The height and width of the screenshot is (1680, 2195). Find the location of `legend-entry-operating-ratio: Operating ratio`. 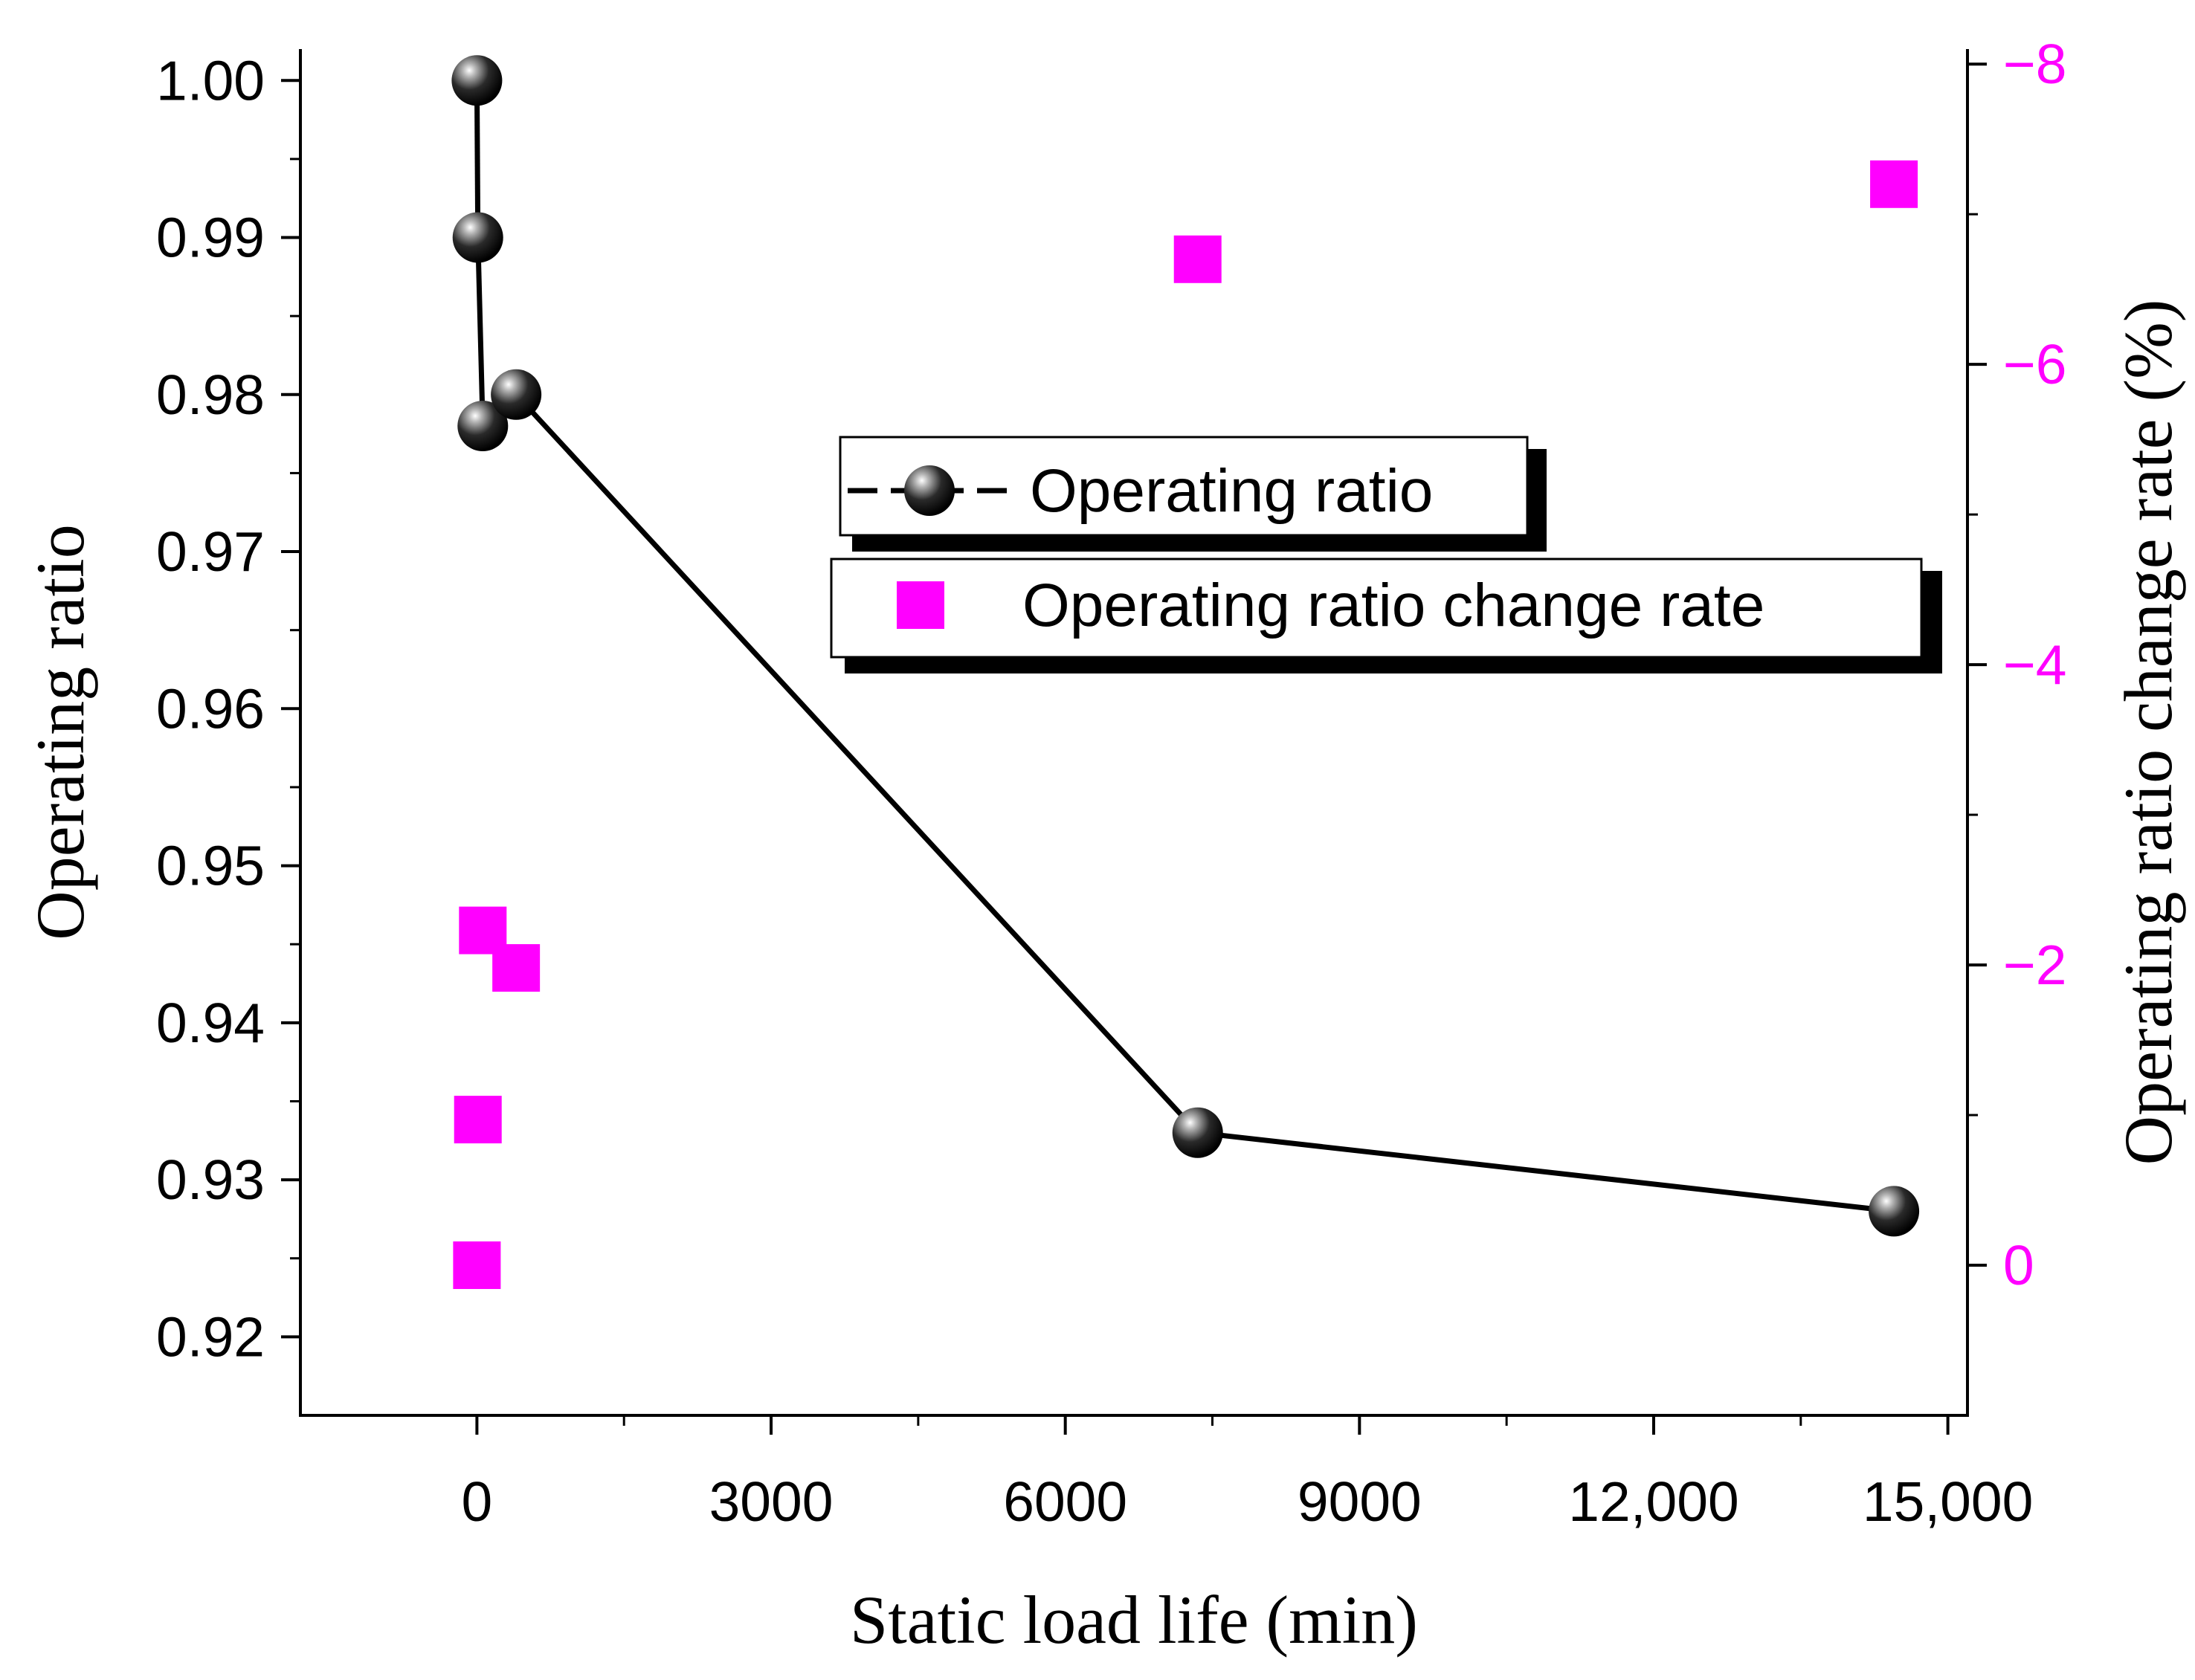

legend-entry-operating-ratio: Operating ratio is located at coordinates (1193, 494).